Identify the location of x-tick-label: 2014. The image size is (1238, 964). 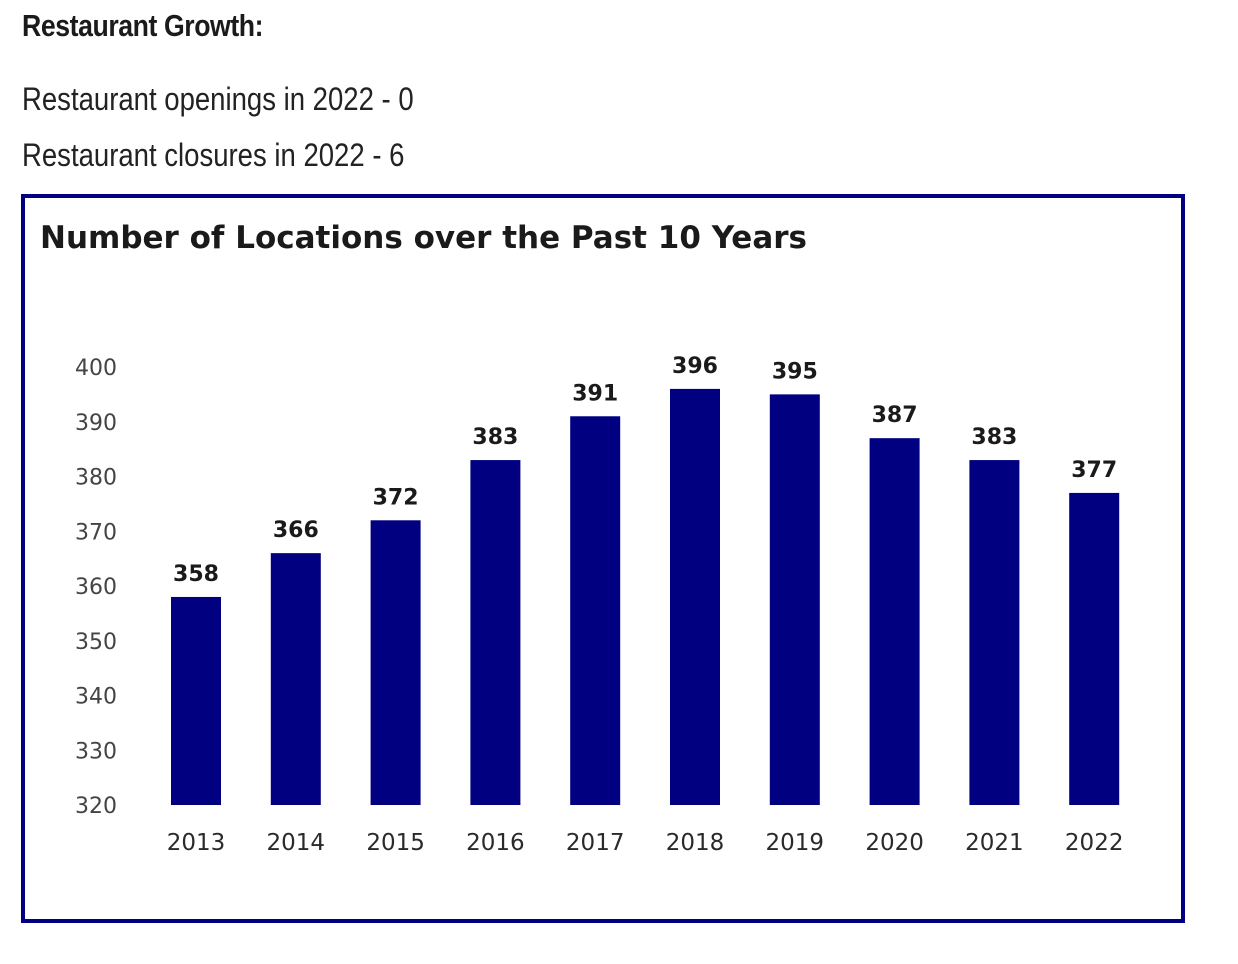
(296, 843).